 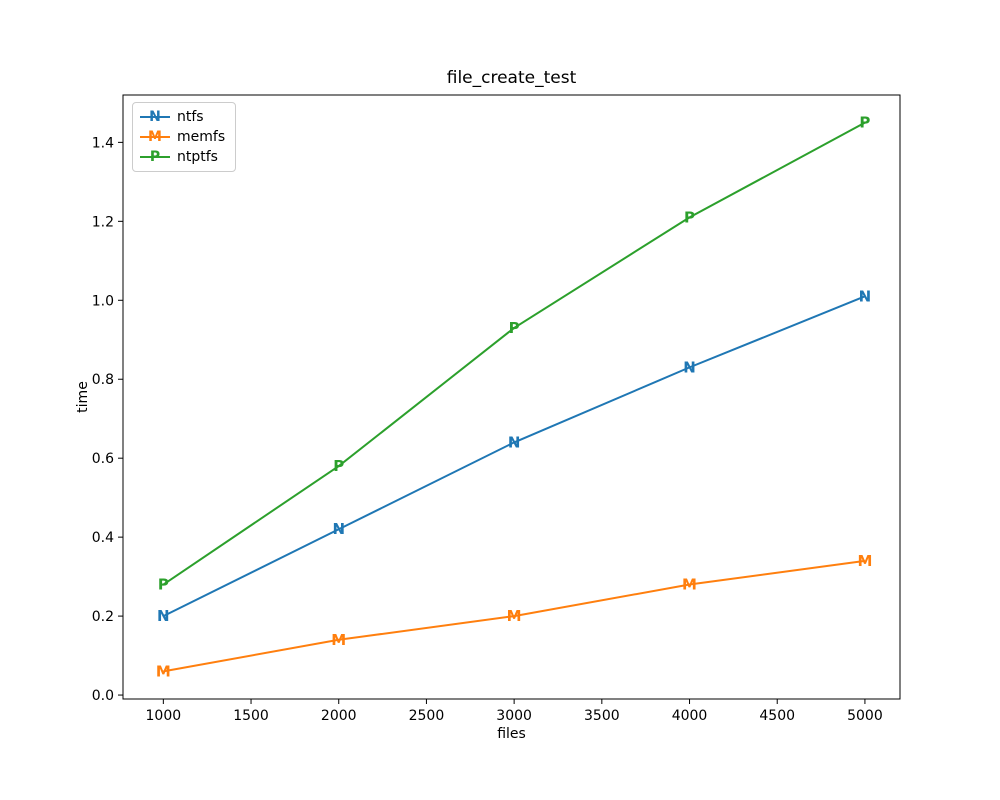 What do you see at coordinates (511, 78) in the screenshot?
I see `chart-title: file_create_test` at bounding box center [511, 78].